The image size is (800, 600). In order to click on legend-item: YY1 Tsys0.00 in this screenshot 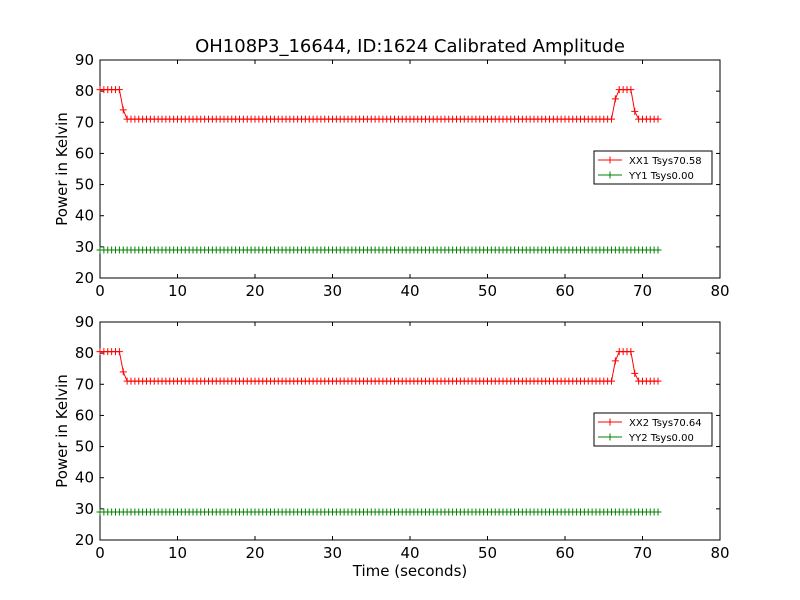, I will do `click(646, 176)`.